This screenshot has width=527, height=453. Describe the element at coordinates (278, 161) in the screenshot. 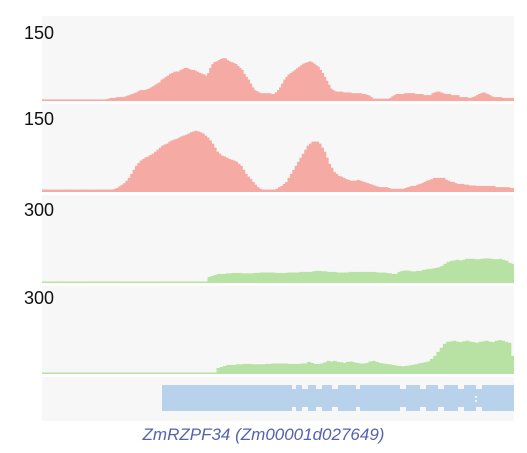

I see `atac-track-2-plot` at that location.